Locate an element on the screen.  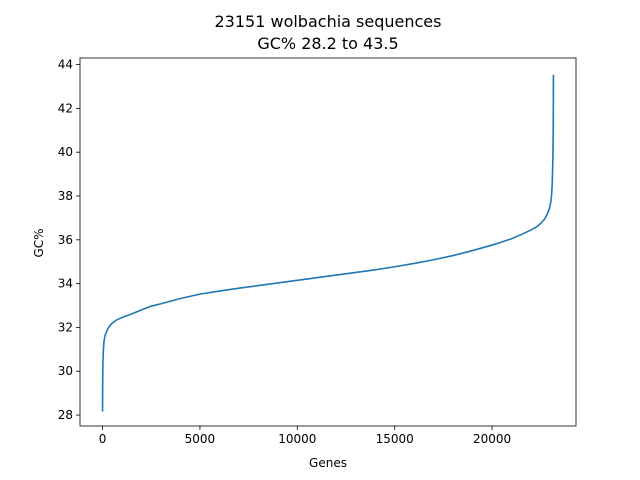
y-tick-label: 34 is located at coordinates (65, 284).